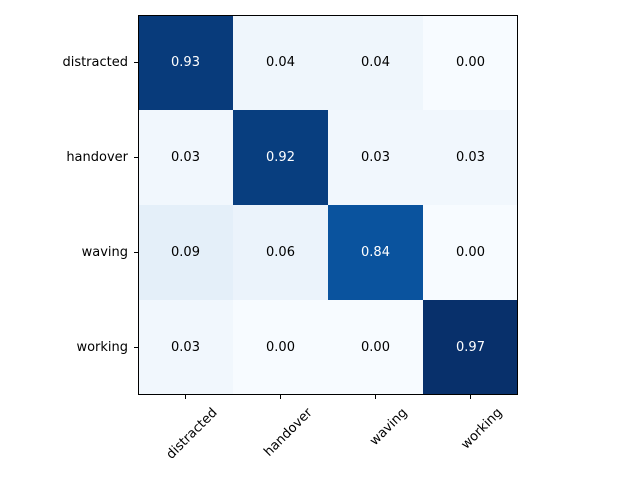 The height and width of the screenshot is (480, 640). I want to click on heatmap-value-label-3-1: 0.00, so click(280, 347).